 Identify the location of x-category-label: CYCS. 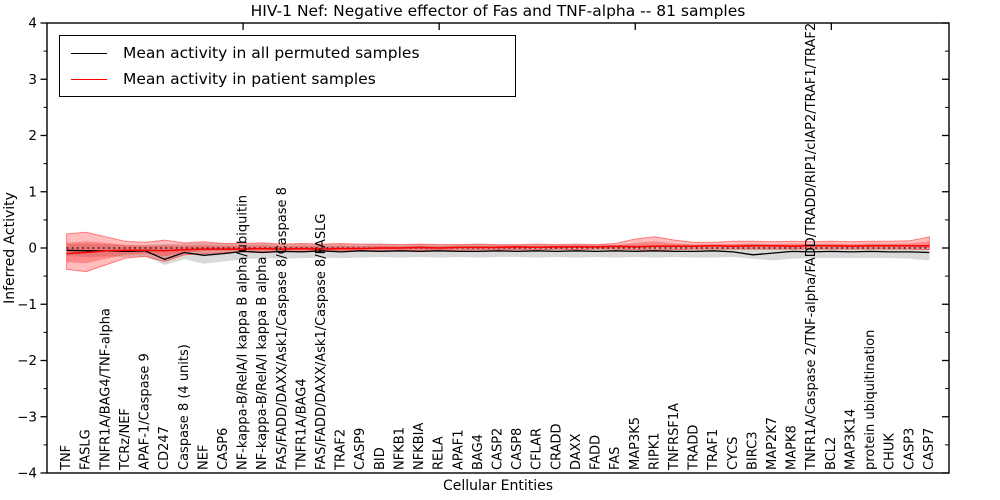
(733, 453).